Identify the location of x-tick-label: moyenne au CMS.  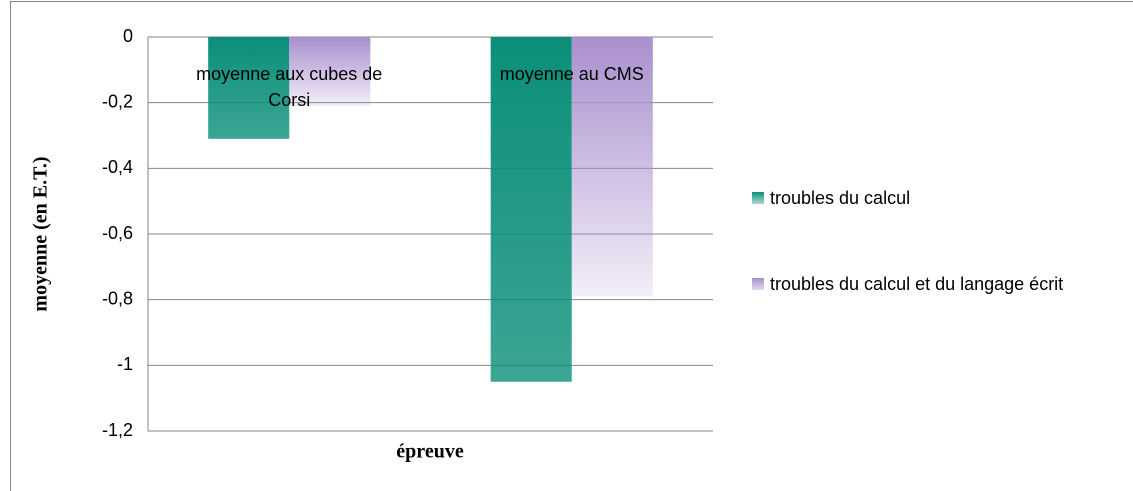
(571, 74).